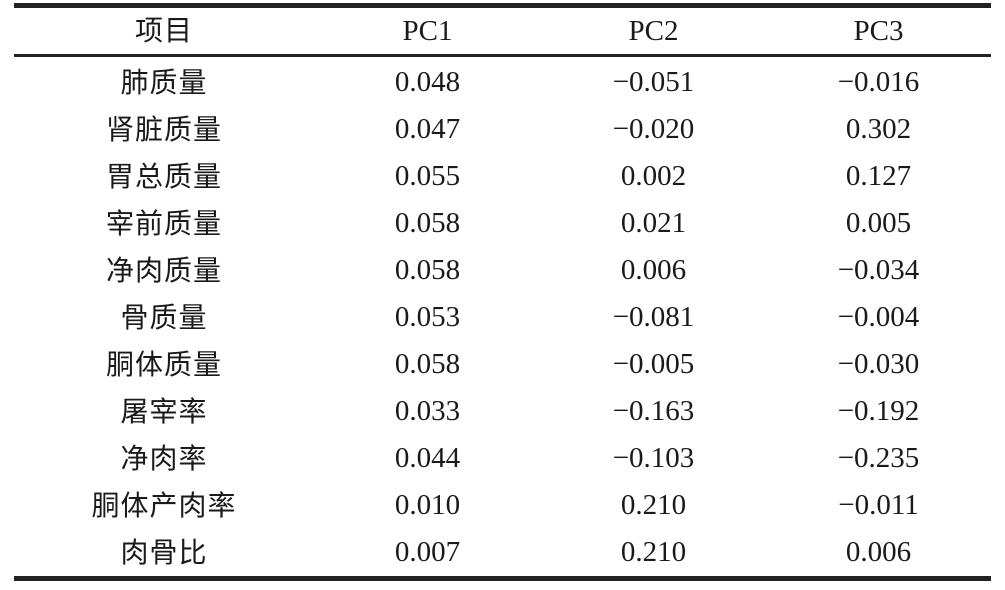 This screenshot has height=590, width=1005. What do you see at coordinates (878, 505) in the screenshot?
I see `pc3-value: −0.011` at bounding box center [878, 505].